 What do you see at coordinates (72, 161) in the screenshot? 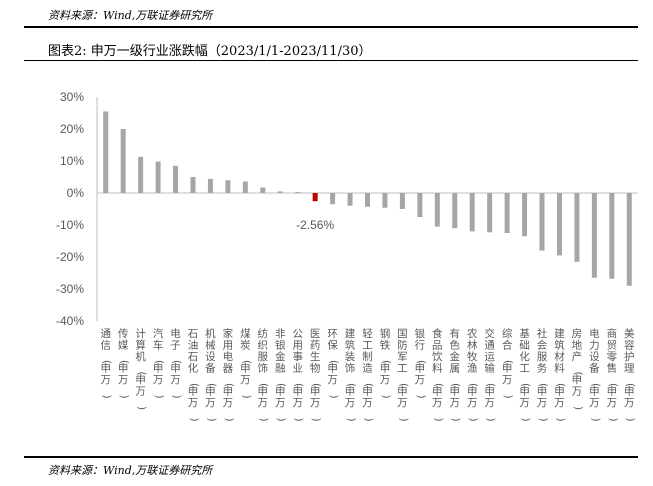
I see `y-tick-label: 10%` at bounding box center [72, 161].